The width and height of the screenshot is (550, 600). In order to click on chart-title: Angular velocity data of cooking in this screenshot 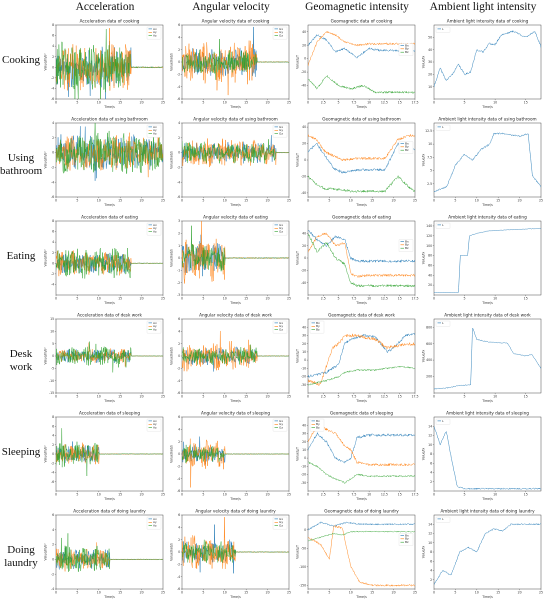, I will do `click(236, 21)`.